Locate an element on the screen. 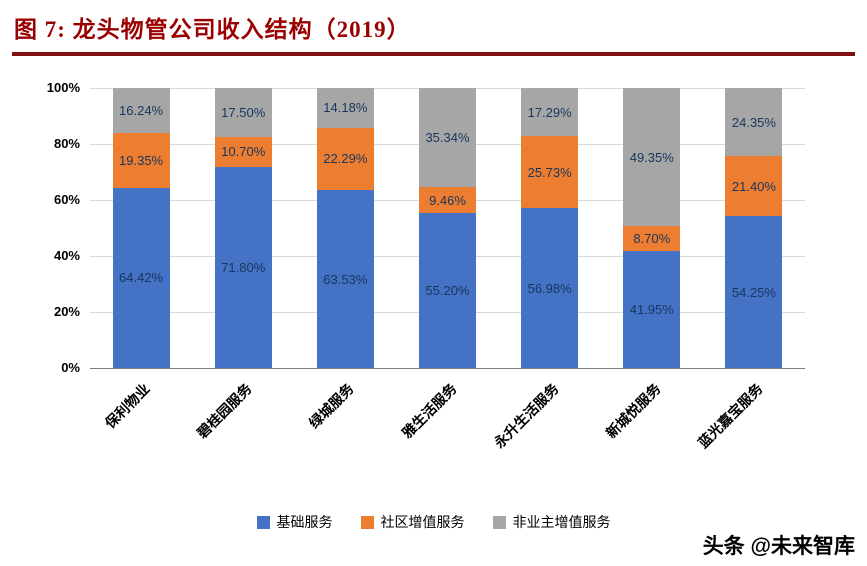 The width and height of the screenshot is (867, 566). bar-segment: 49.35% is located at coordinates (652, 157).